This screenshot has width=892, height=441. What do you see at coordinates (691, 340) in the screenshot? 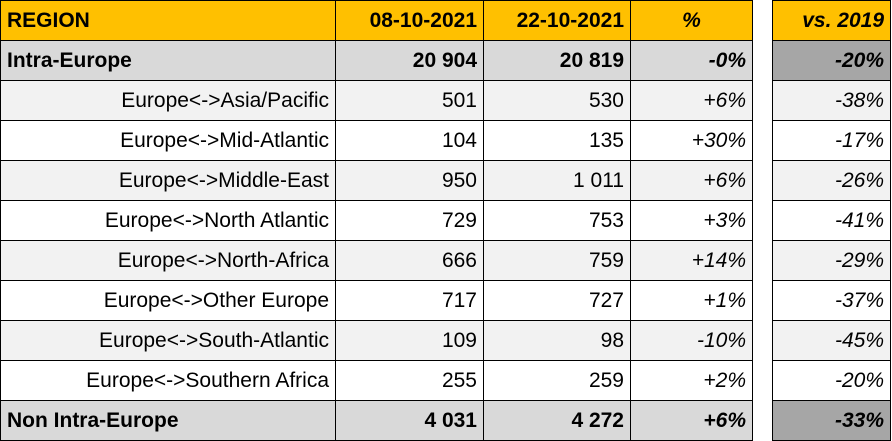
I see `change-percent: -10%` at bounding box center [691, 340].